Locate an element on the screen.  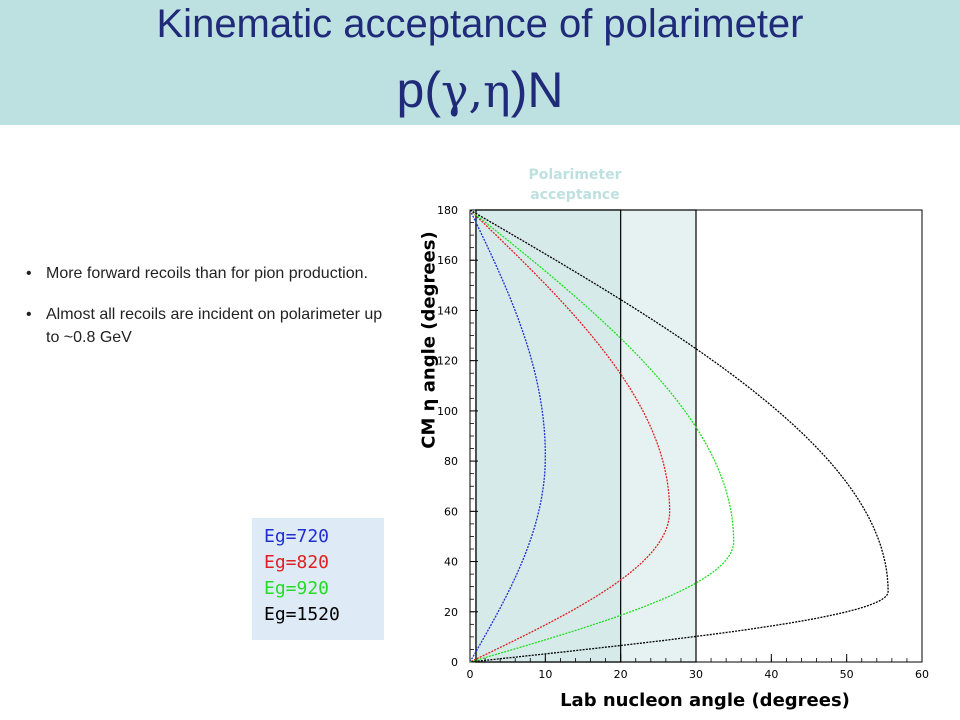
slide-subtitle-reaction: p(γ,η)N is located at coordinates (480, 90).